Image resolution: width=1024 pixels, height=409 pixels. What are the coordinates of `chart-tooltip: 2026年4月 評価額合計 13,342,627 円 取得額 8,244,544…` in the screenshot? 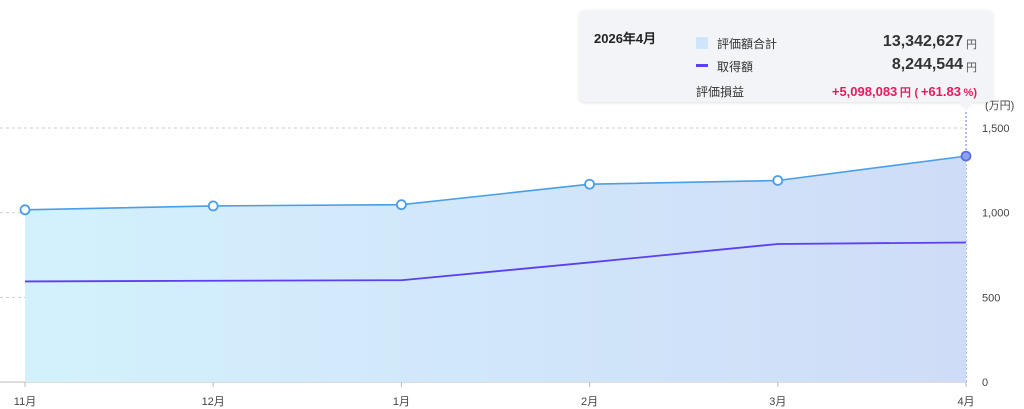 It's located at (786, 56).